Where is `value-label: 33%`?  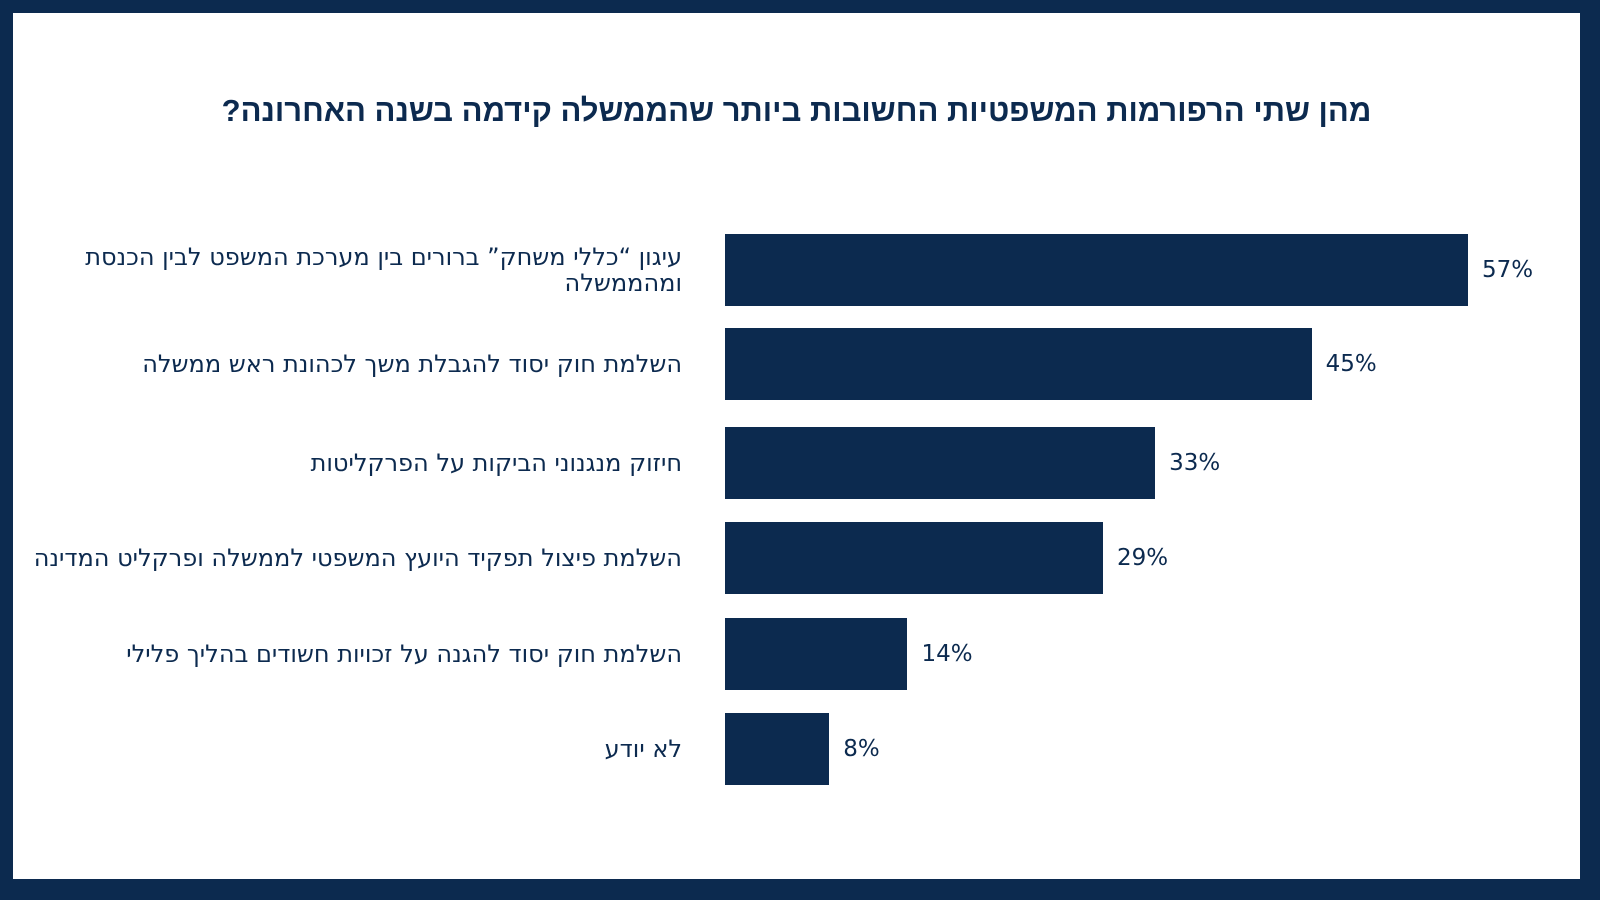
value-label: 33% is located at coordinates (1195, 463).